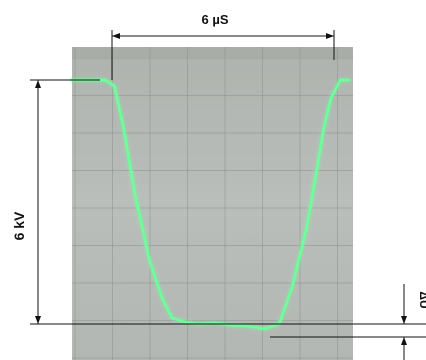 Image resolution: width=426 pixels, height=360 pixels. Describe the element at coordinates (421, 299) in the screenshot. I see `droop-label: ΔU` at that location.